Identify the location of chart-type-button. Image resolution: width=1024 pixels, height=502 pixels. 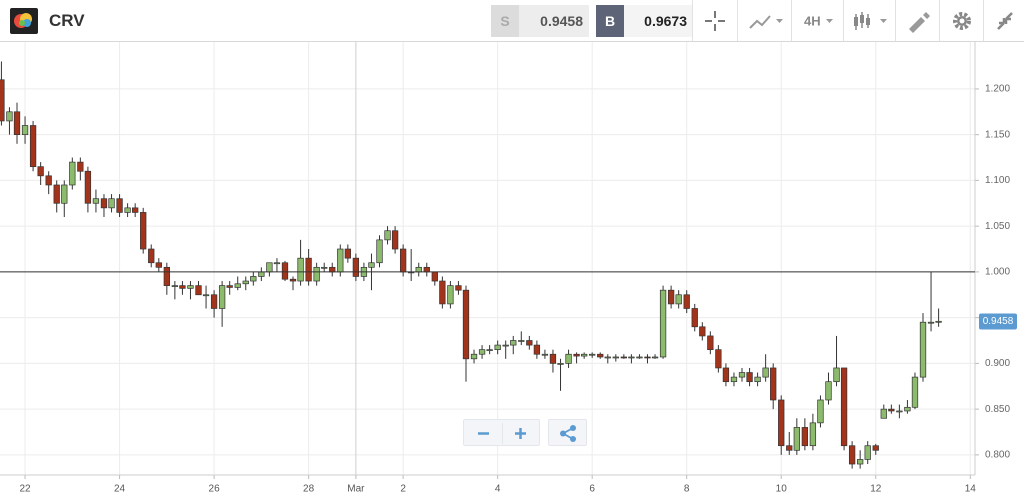
(764, 20).